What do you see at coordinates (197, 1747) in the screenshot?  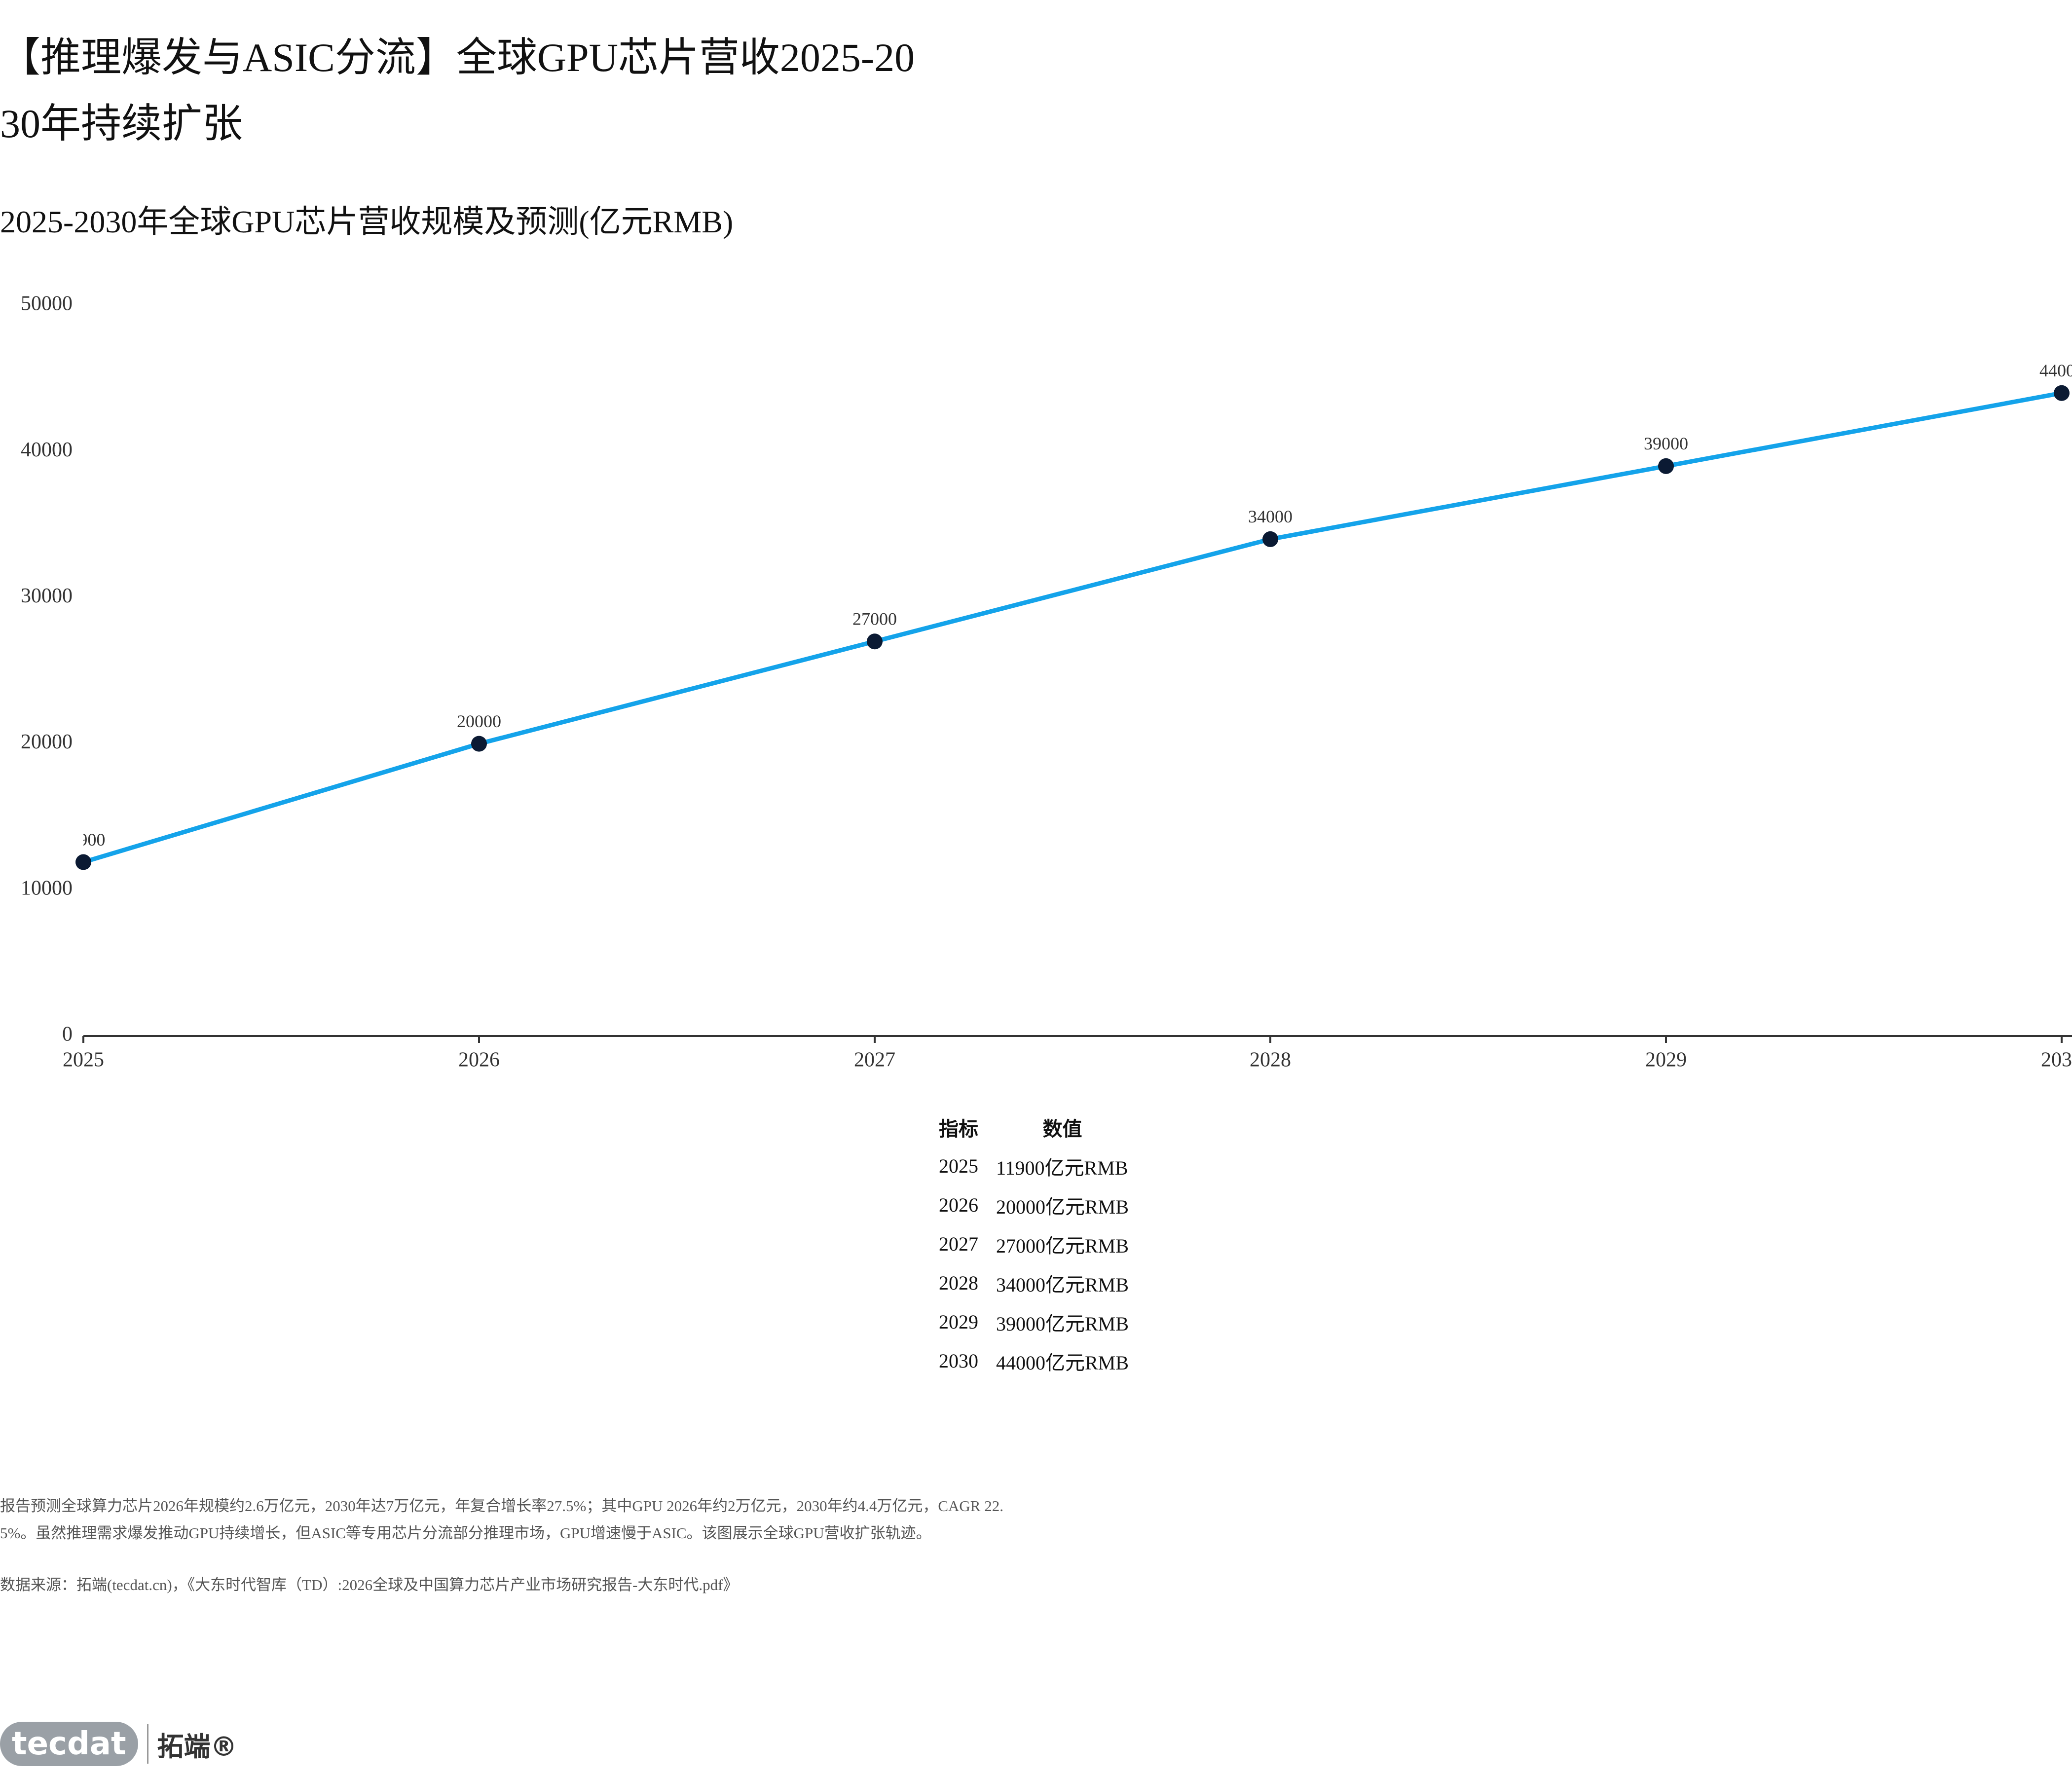 I see `logo-brand: 拓端®` at bounding box center [197, 1747].